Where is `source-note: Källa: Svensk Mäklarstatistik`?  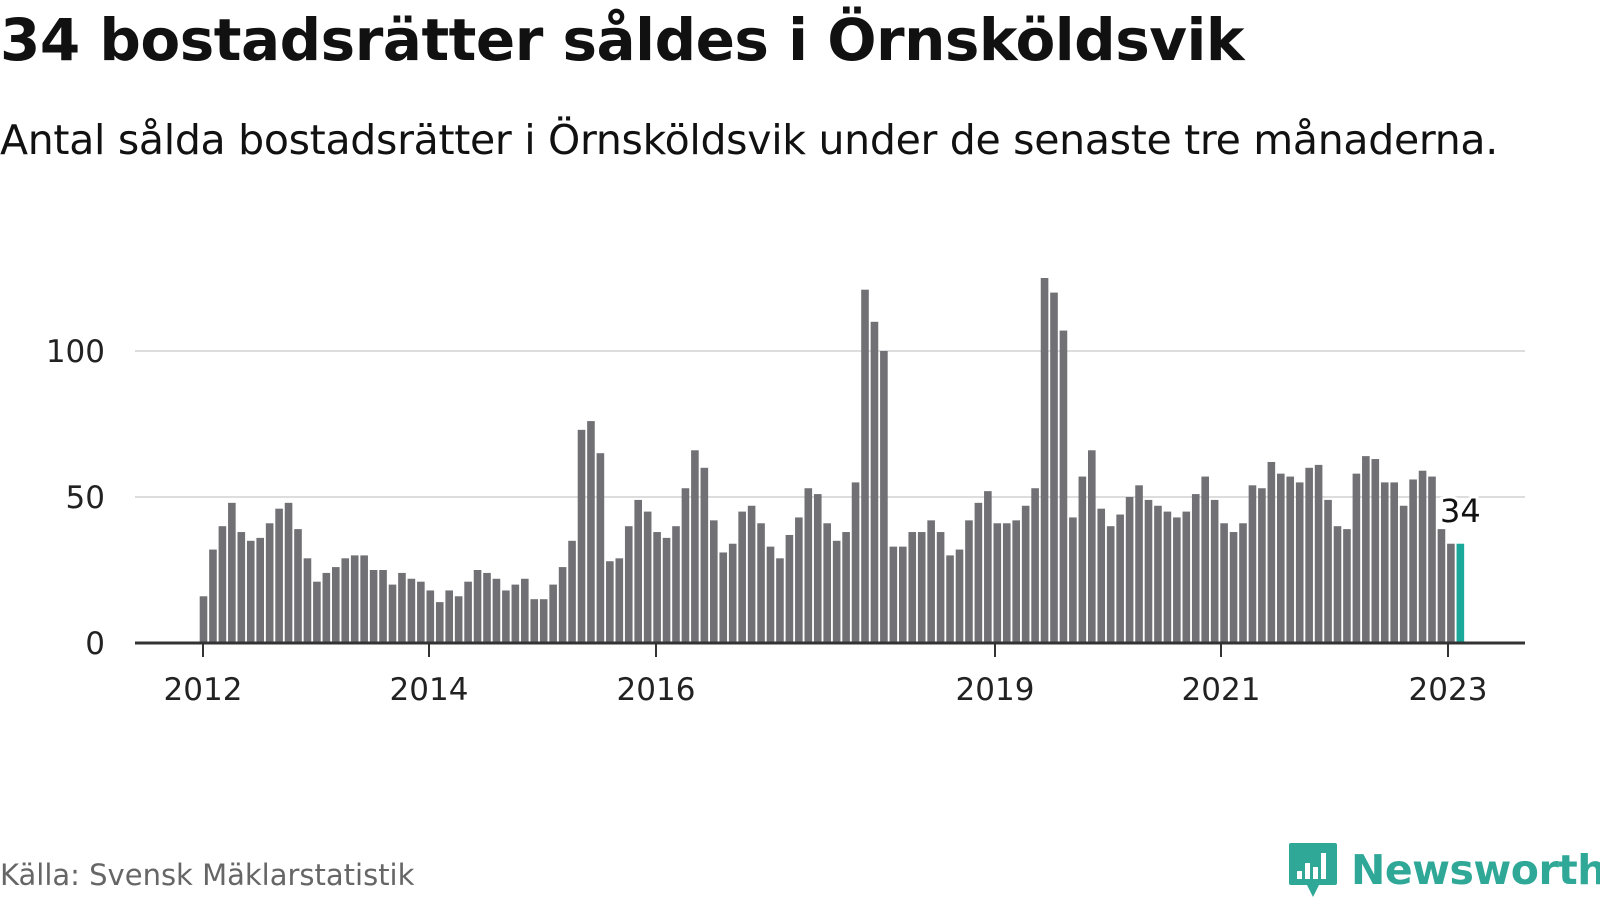 source-note: Källa: Svensk Mäklarstatistik is located at coordinates (207, 875).